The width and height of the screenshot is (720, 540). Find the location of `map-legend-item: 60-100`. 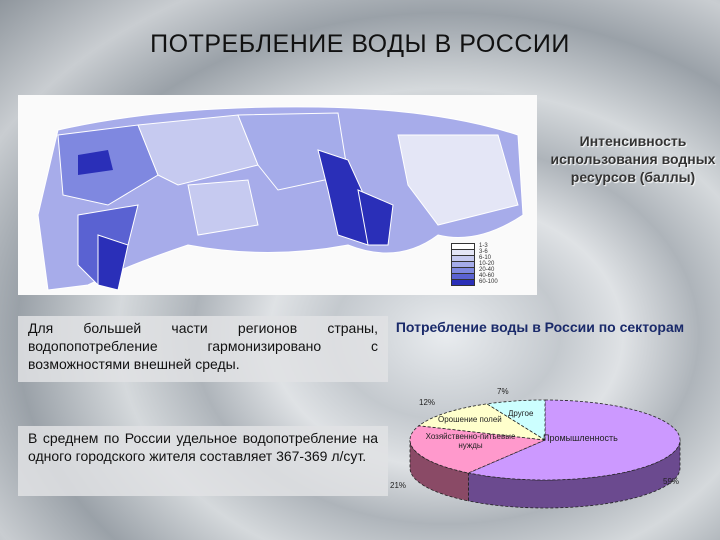

map-legend-item: 60-100 is located at coordinates (474, 282).